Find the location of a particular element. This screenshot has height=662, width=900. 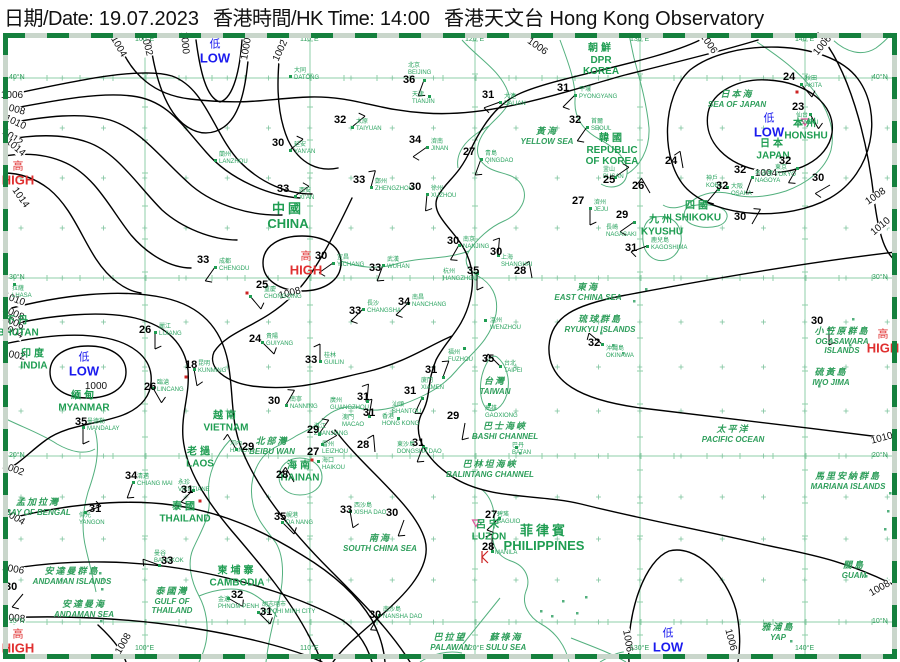

sea-label-beibu-wan: 北部灣 BEIBU WAN is located at coordinates (272, 445).